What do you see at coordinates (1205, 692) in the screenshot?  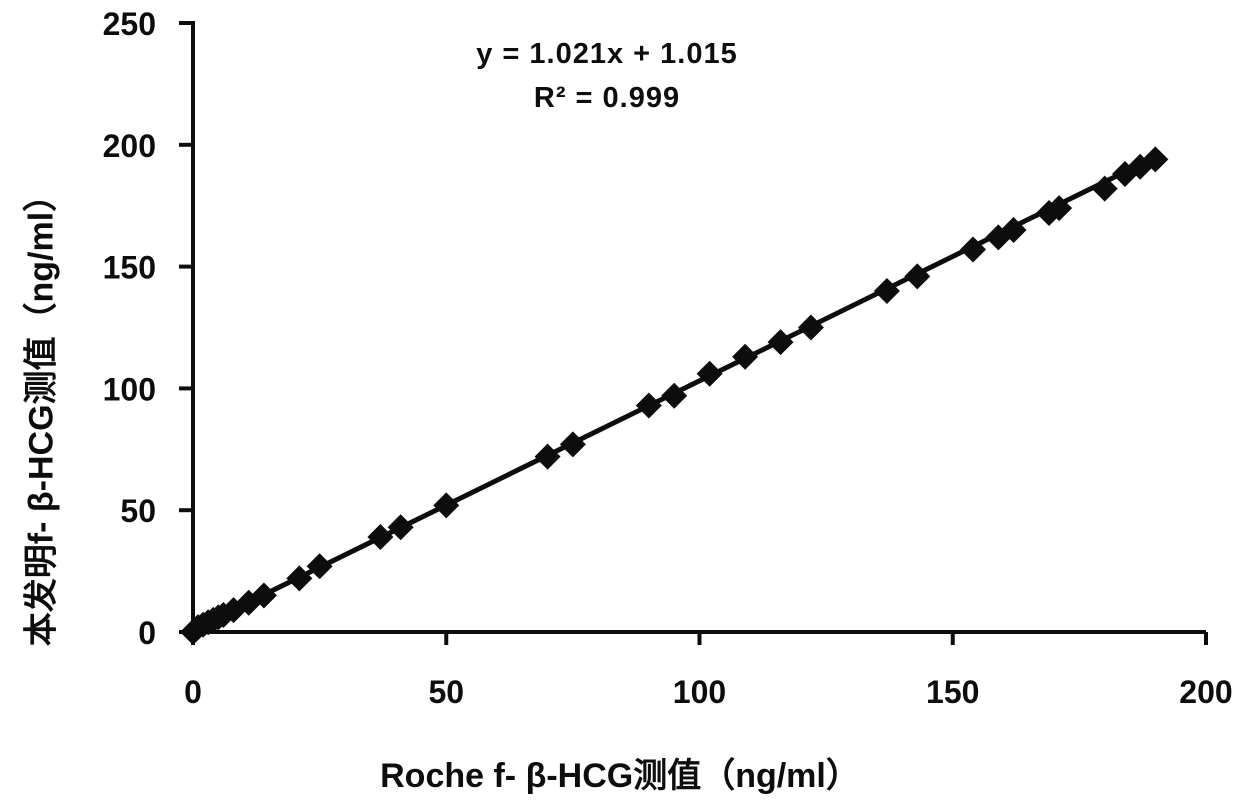 I see `x-tick-label: 200` at bounding box center [1205, 692].